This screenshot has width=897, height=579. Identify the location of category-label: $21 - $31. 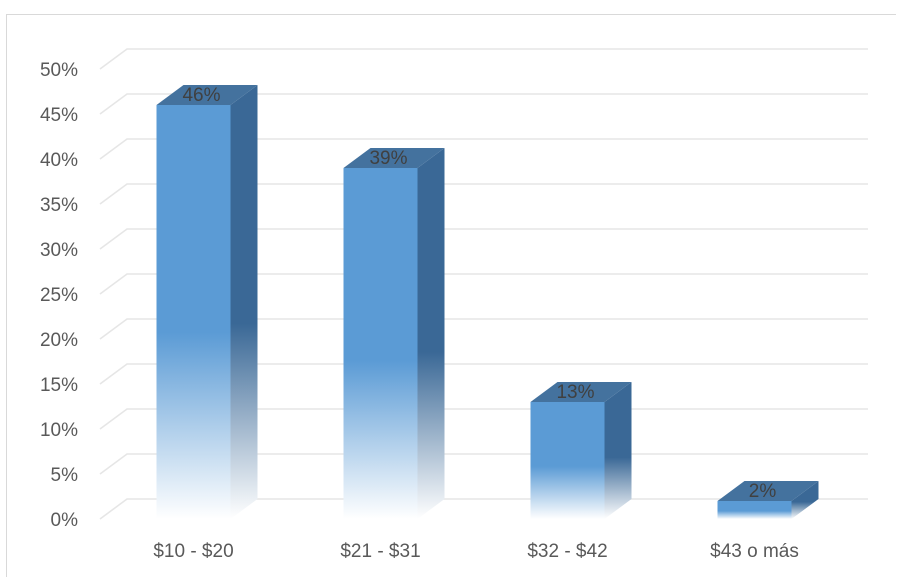
(380, 551).